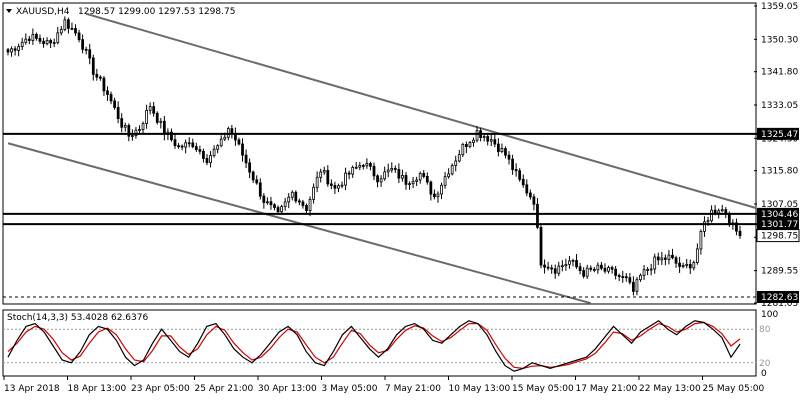 The image size is (800, 404). What do you see at coordinates (43, 12) in the screenshot?
I see `symbol-label: XAUUSD,H4` at bounding box center [43, 12].